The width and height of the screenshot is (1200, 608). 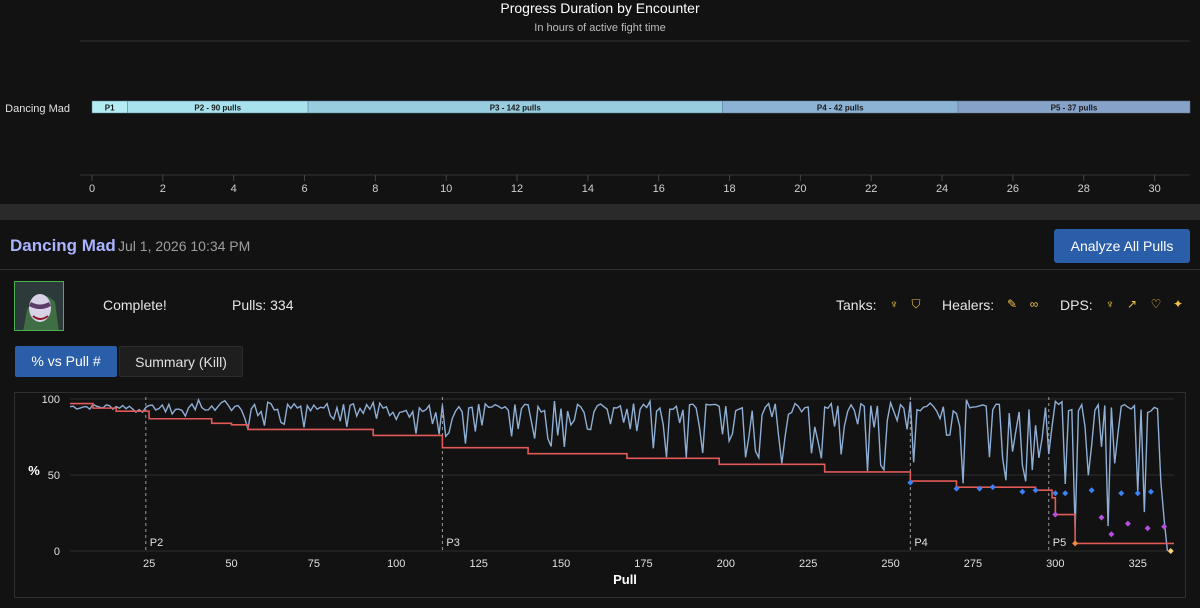 What do you see at coordinates (800, 189) in the screenshot?
I see `duration-x-tick-label: 20` at bounding box center [800, 189].